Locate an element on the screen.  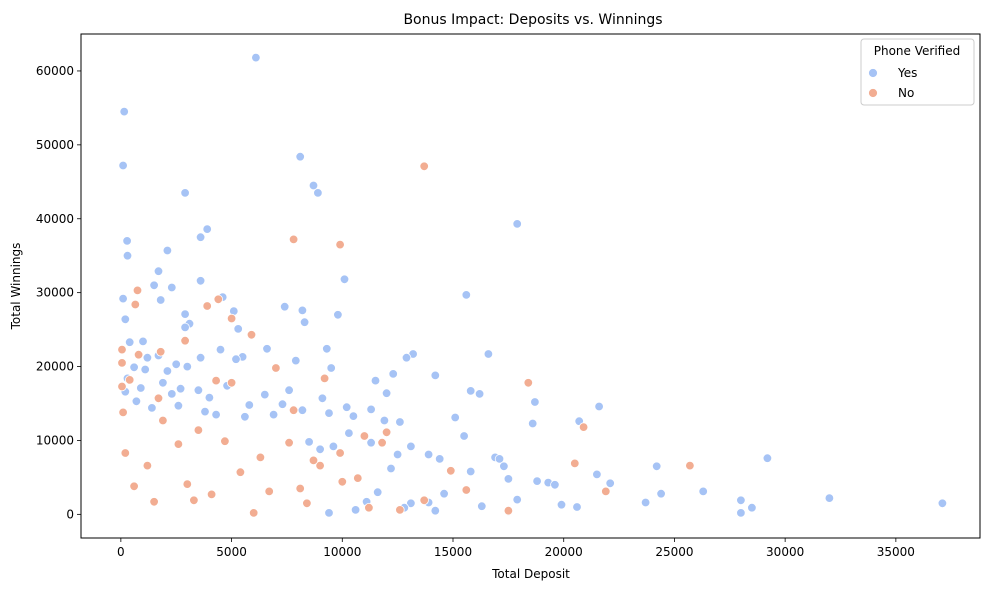
legend: Phone Verified Yes No is located at coordinates (917, 72).